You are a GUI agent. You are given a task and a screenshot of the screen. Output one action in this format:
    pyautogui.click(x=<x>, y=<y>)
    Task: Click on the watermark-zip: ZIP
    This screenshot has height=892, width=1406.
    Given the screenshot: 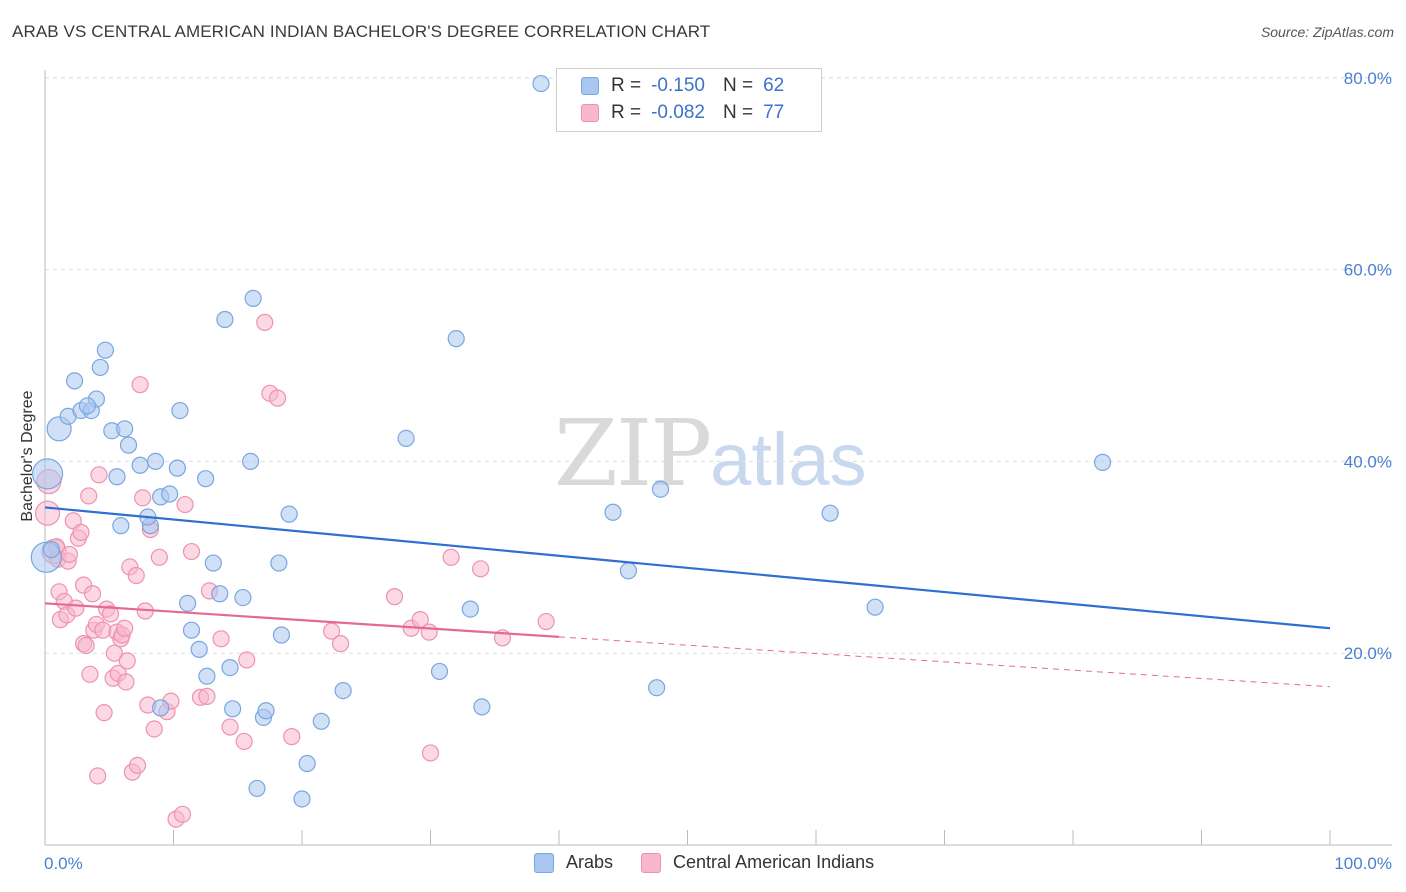 What is the action you would take?
    pyautogui.click(x=633, y=453)
    